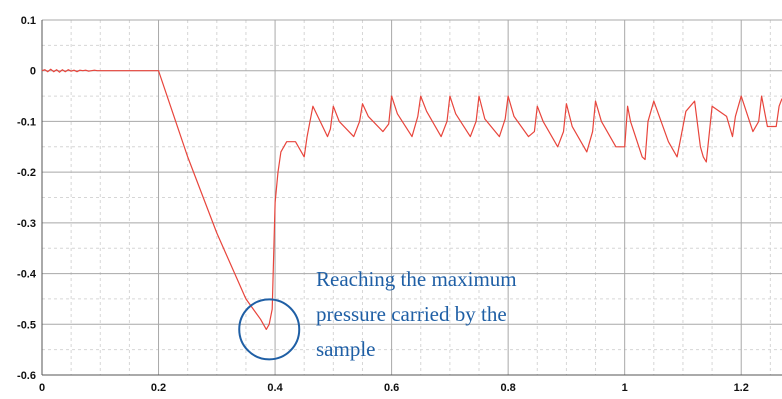 Image resolution: width=782 pixels, height=399 pixels. Describe the element at coordinates (275, 388) in the screenshot. I see `x-tick-label: 0.4` at that location.